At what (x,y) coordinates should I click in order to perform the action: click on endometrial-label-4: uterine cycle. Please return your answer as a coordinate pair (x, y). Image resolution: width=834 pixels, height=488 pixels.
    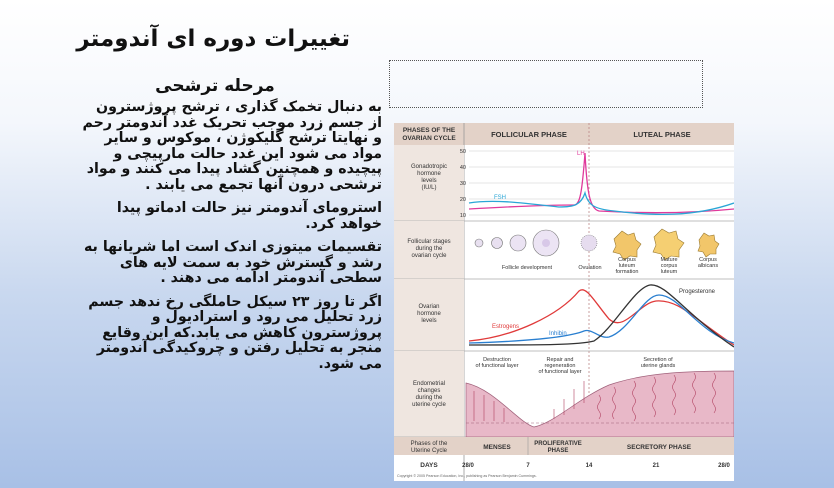
    Looking at the image, I should click on (429, 405).